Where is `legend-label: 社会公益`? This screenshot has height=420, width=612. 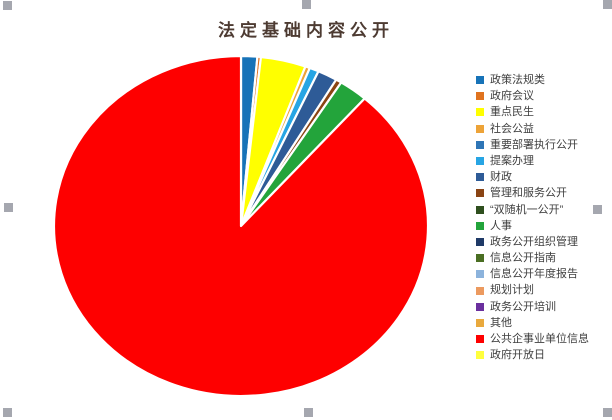 legend-label: 社会公益 is located at coordinates (512, 128).